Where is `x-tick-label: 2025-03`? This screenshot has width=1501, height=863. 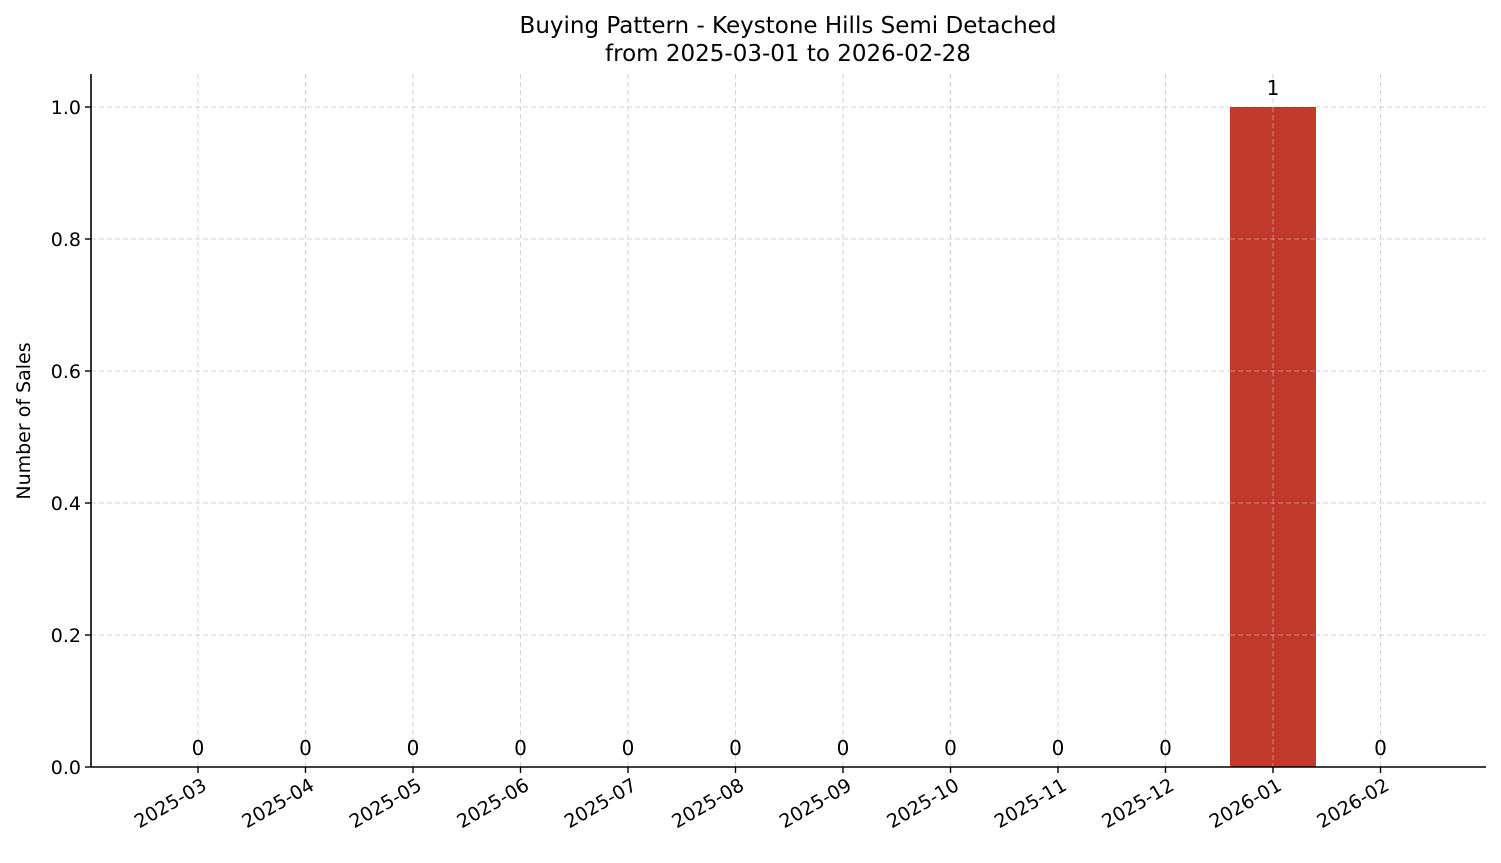
x-tick-label: 2025-03 is located at coordinates (171, 803).